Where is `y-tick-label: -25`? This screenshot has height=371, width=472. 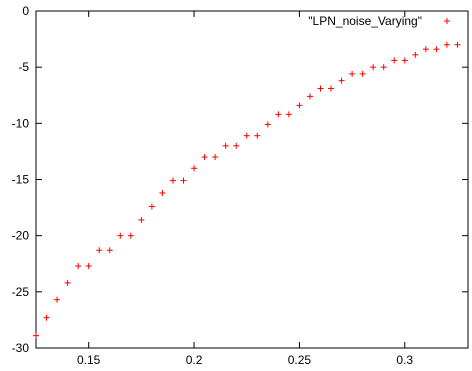
y-tick-label: -25 is located at coordinates (21, 292).